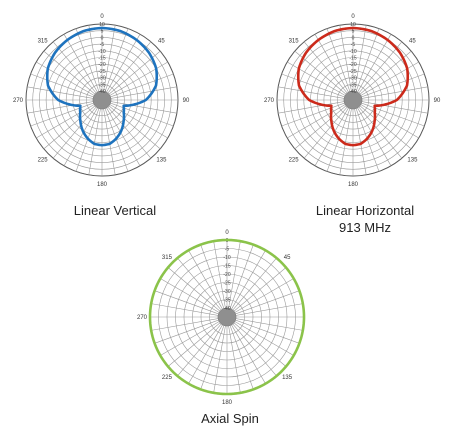  I want to click on angle-tick-label: 90, so click(186, 101).